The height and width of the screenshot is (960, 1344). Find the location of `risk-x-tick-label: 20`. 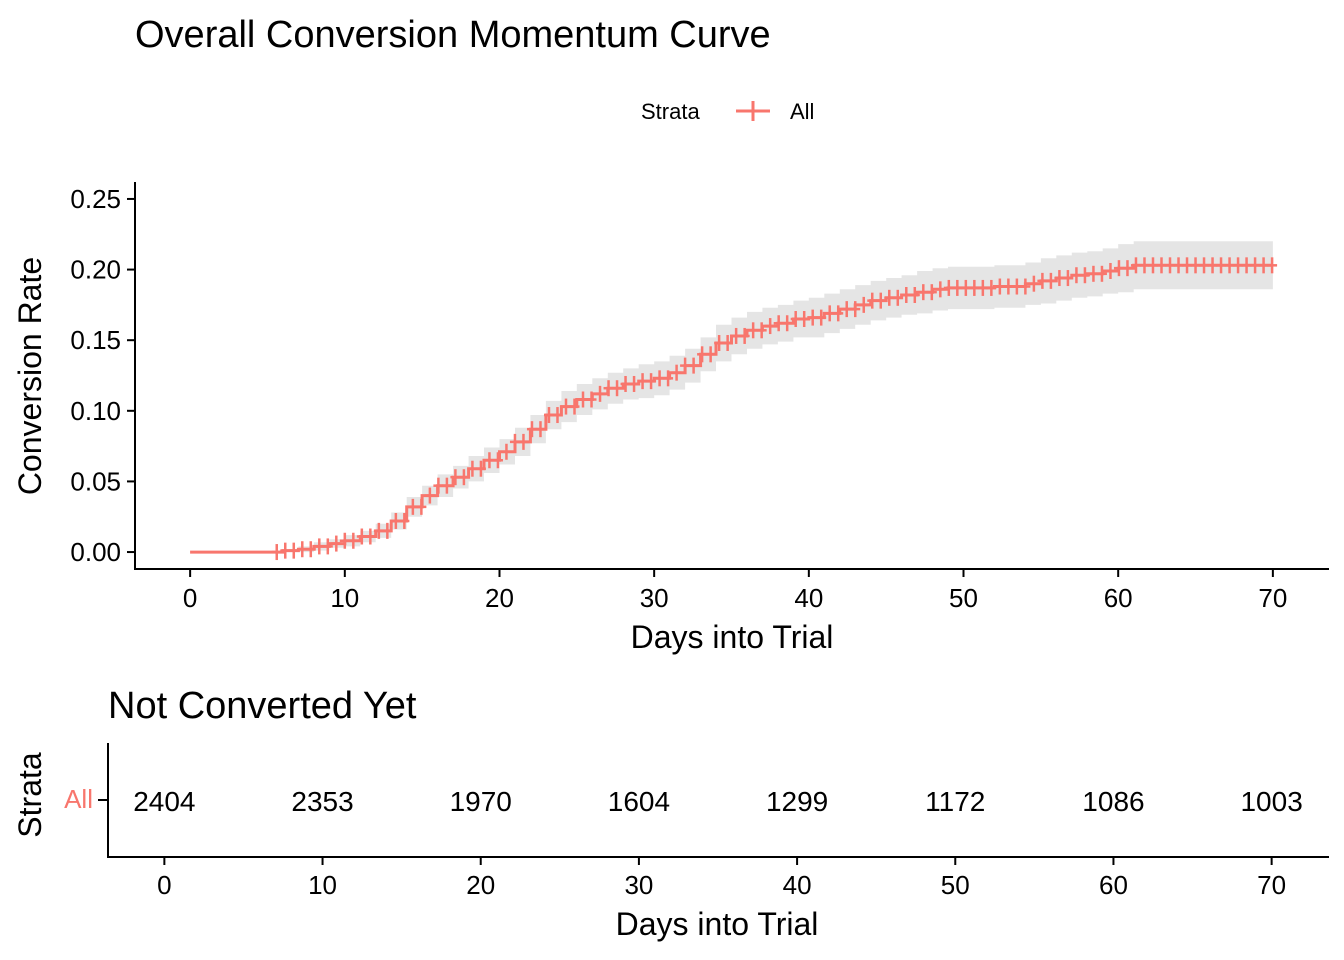

risk-x-tick-label: 20 is located at coordinates (480, 885).